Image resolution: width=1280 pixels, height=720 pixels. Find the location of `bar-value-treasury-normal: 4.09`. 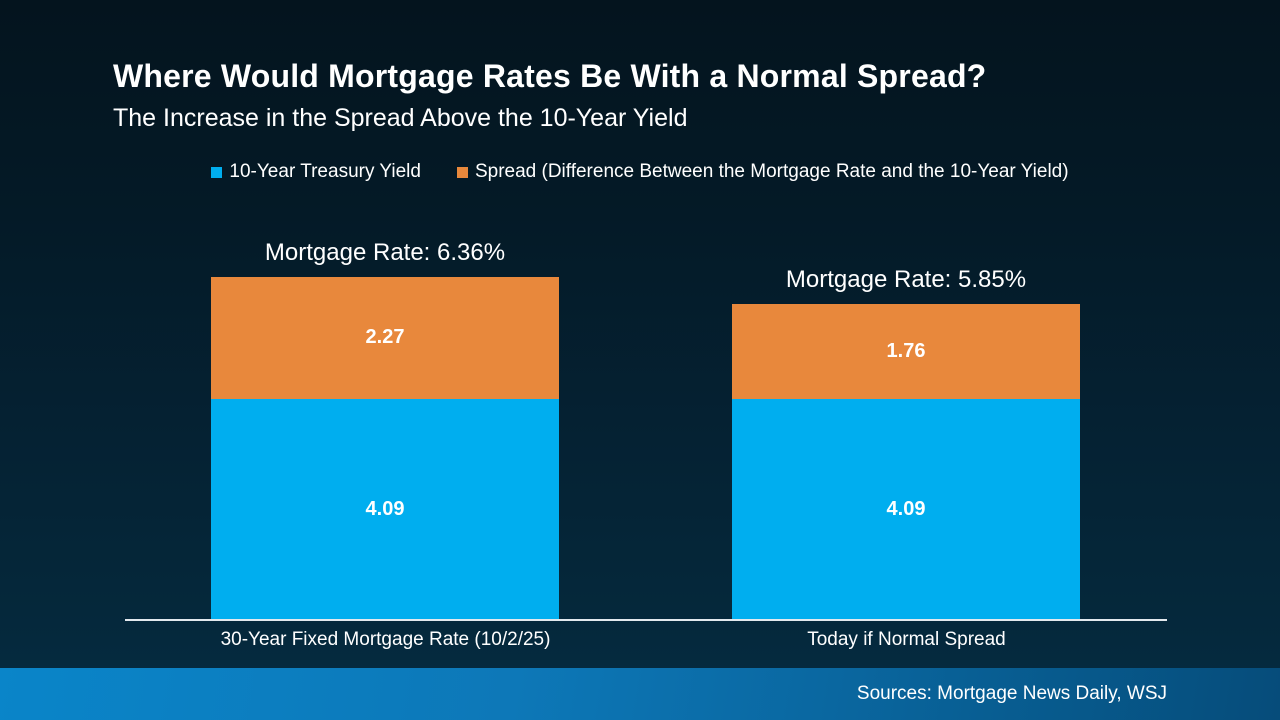

bar-value-treasury-normal: 4.09 is located at coordinates (906, 508).